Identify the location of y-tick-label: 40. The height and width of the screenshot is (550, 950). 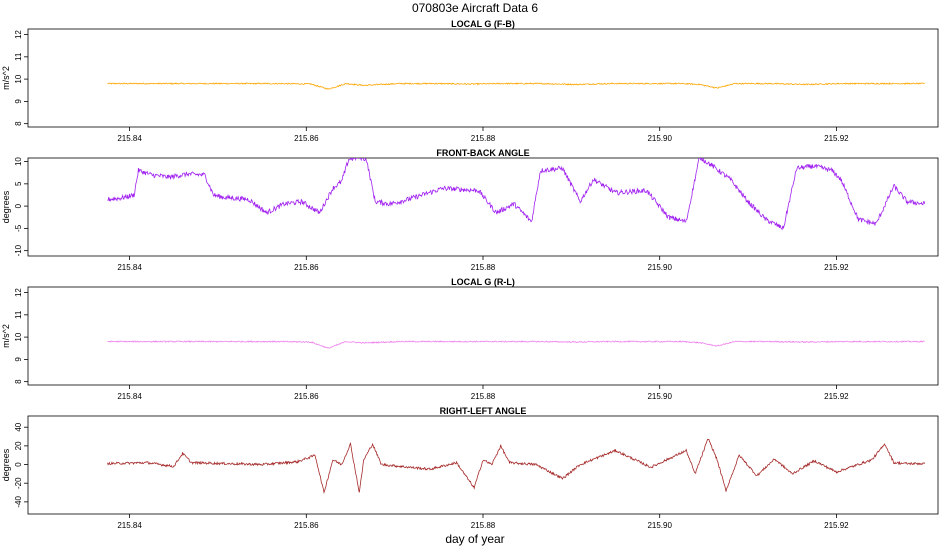
(18, 426).